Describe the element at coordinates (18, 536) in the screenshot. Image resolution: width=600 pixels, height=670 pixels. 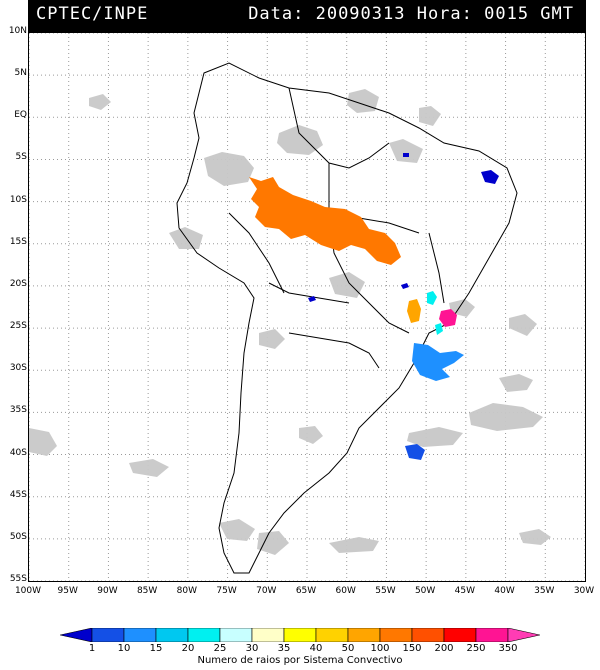
I see `lat-label: 50S` at that location.